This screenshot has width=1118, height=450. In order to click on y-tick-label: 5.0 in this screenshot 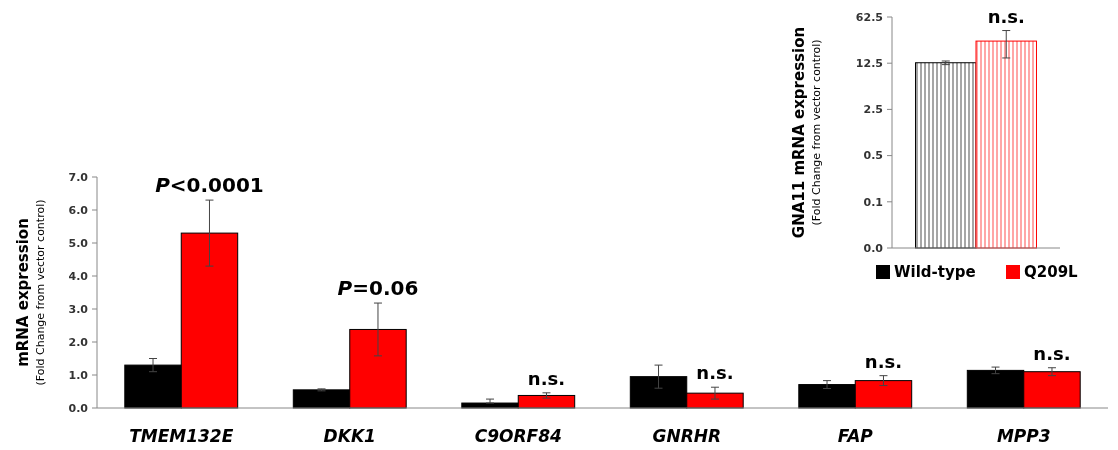, I will do `click(78, 243)`.